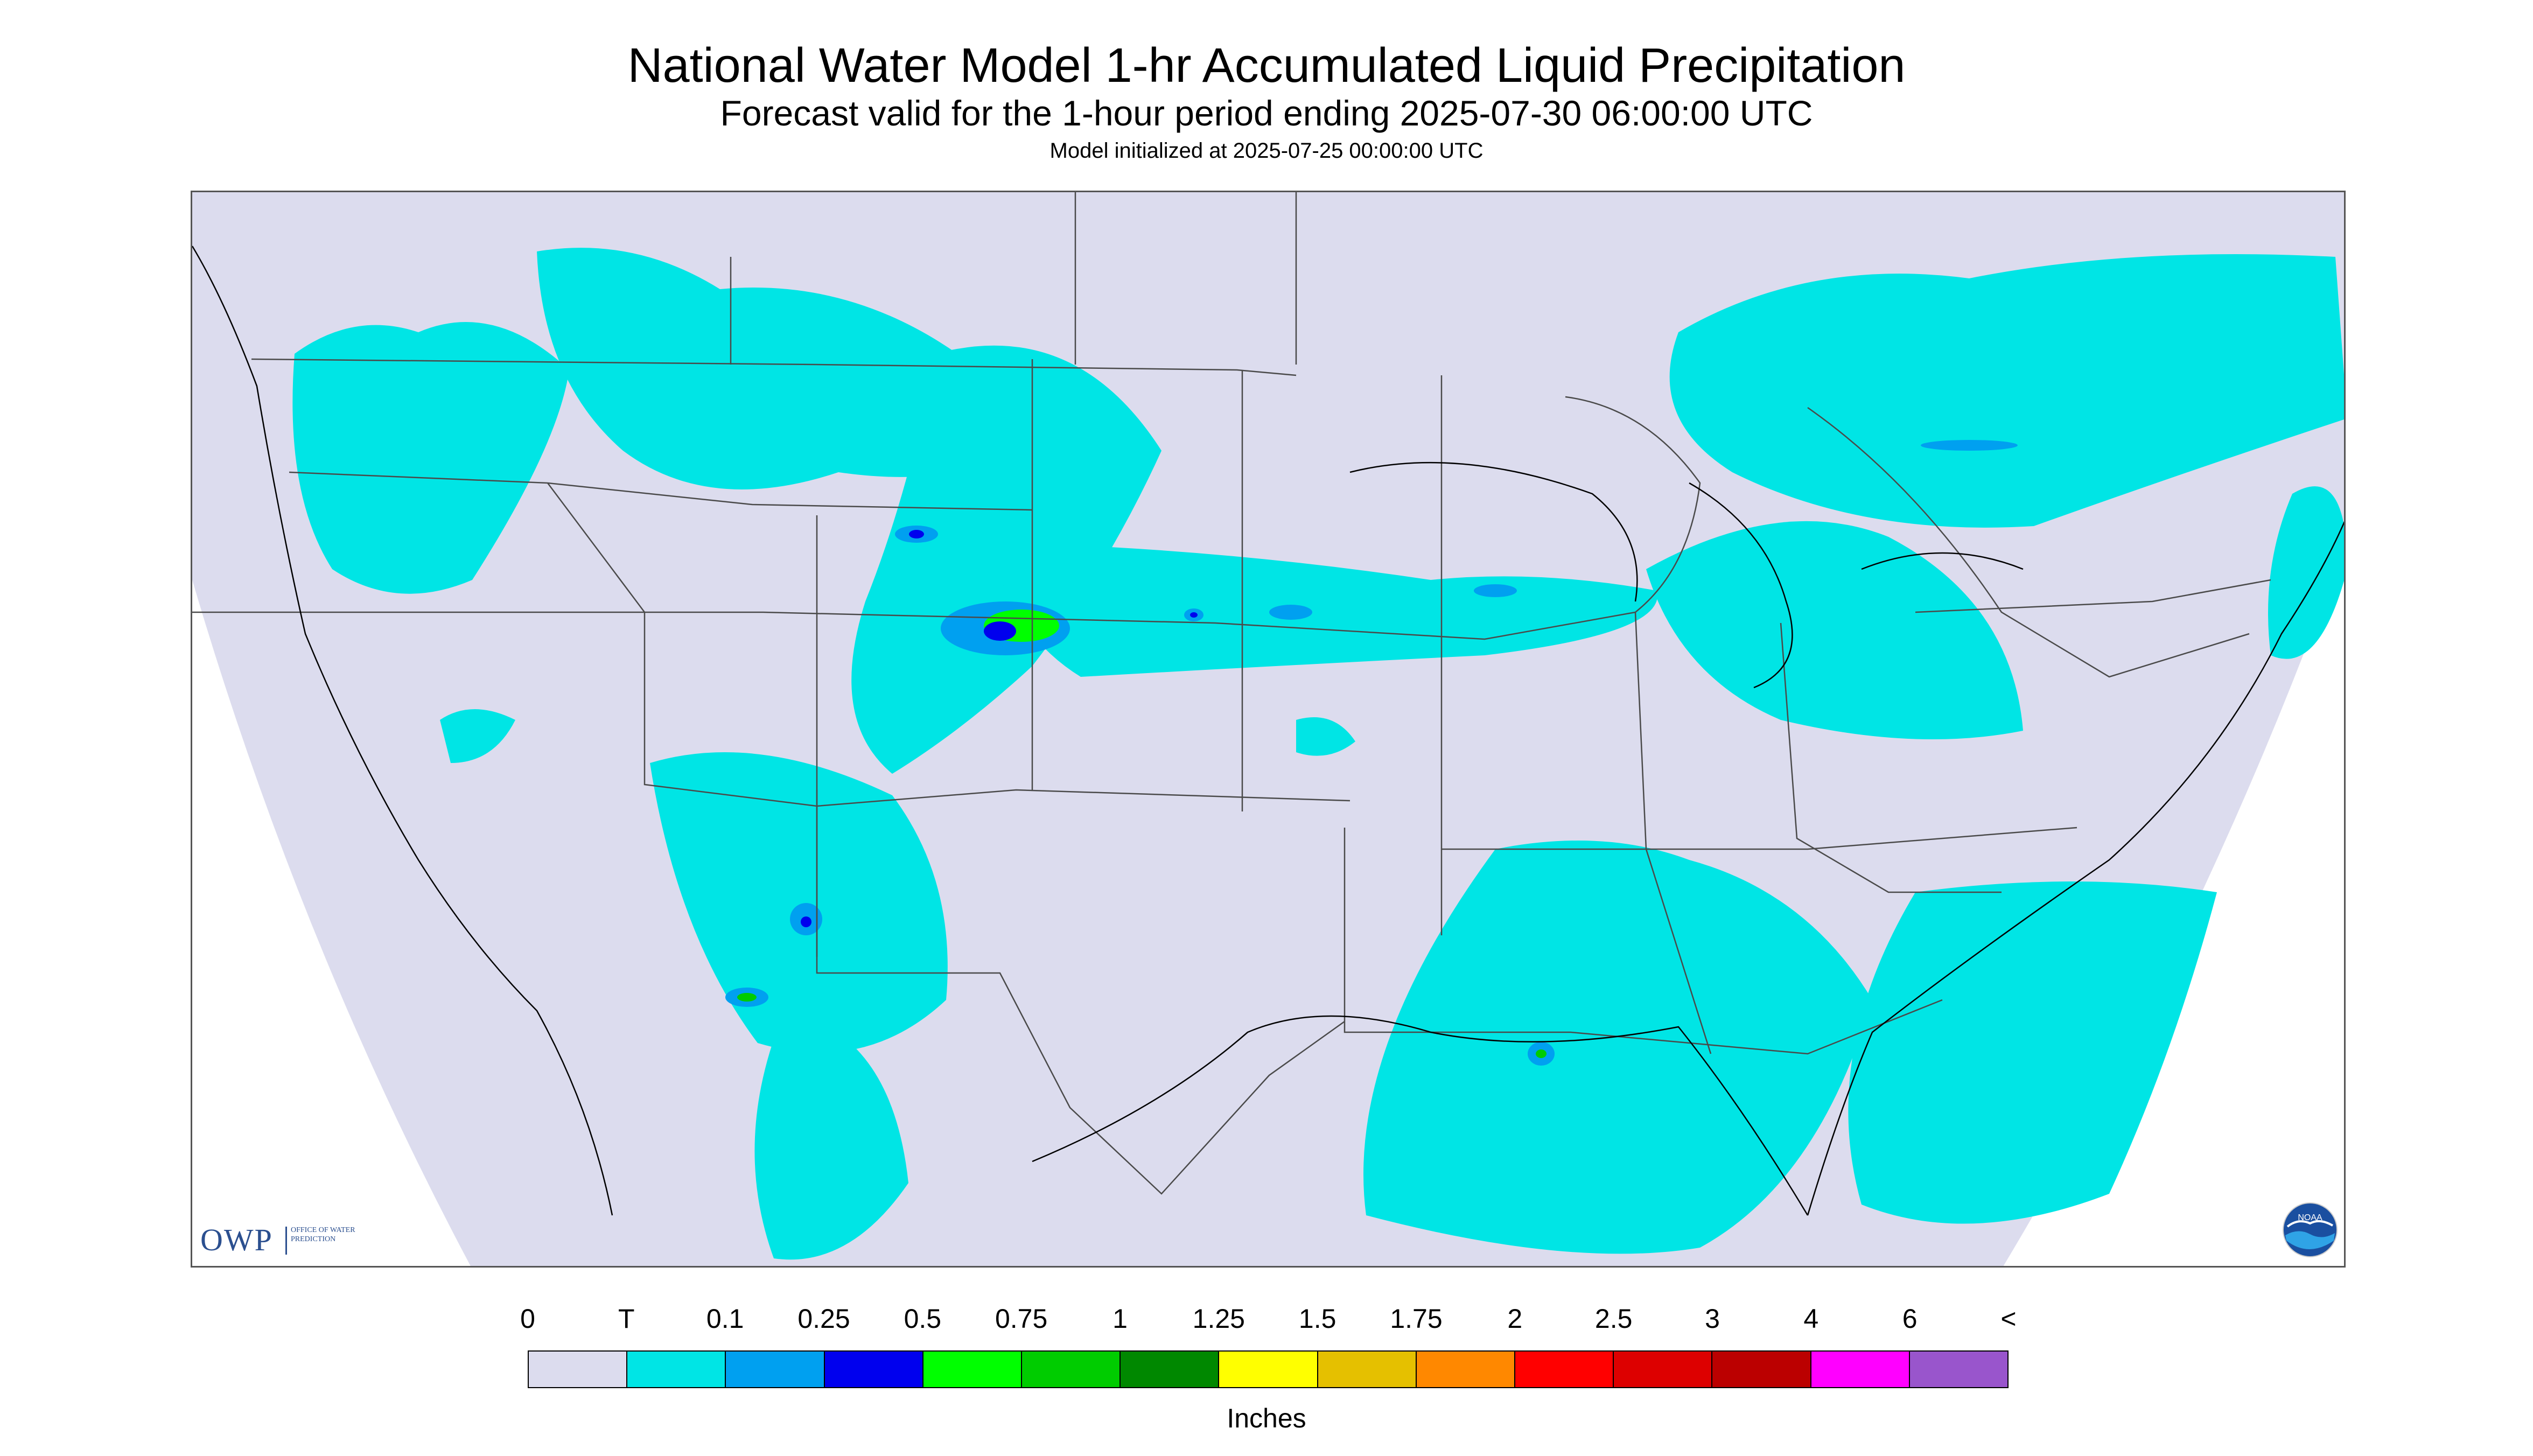 This screenshot has height=1456, width=2533. What do you see at coordinates (1811, 1319) in the screenshot?
I see `legend-label: 4` at bounding box center [1811, 1319].